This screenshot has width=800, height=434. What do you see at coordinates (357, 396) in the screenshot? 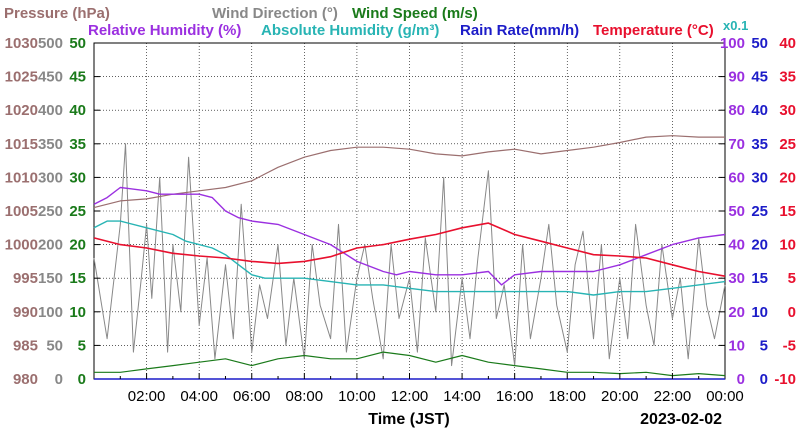
I see `x-tick-label: 10:00` at bounding box center [357, 396].